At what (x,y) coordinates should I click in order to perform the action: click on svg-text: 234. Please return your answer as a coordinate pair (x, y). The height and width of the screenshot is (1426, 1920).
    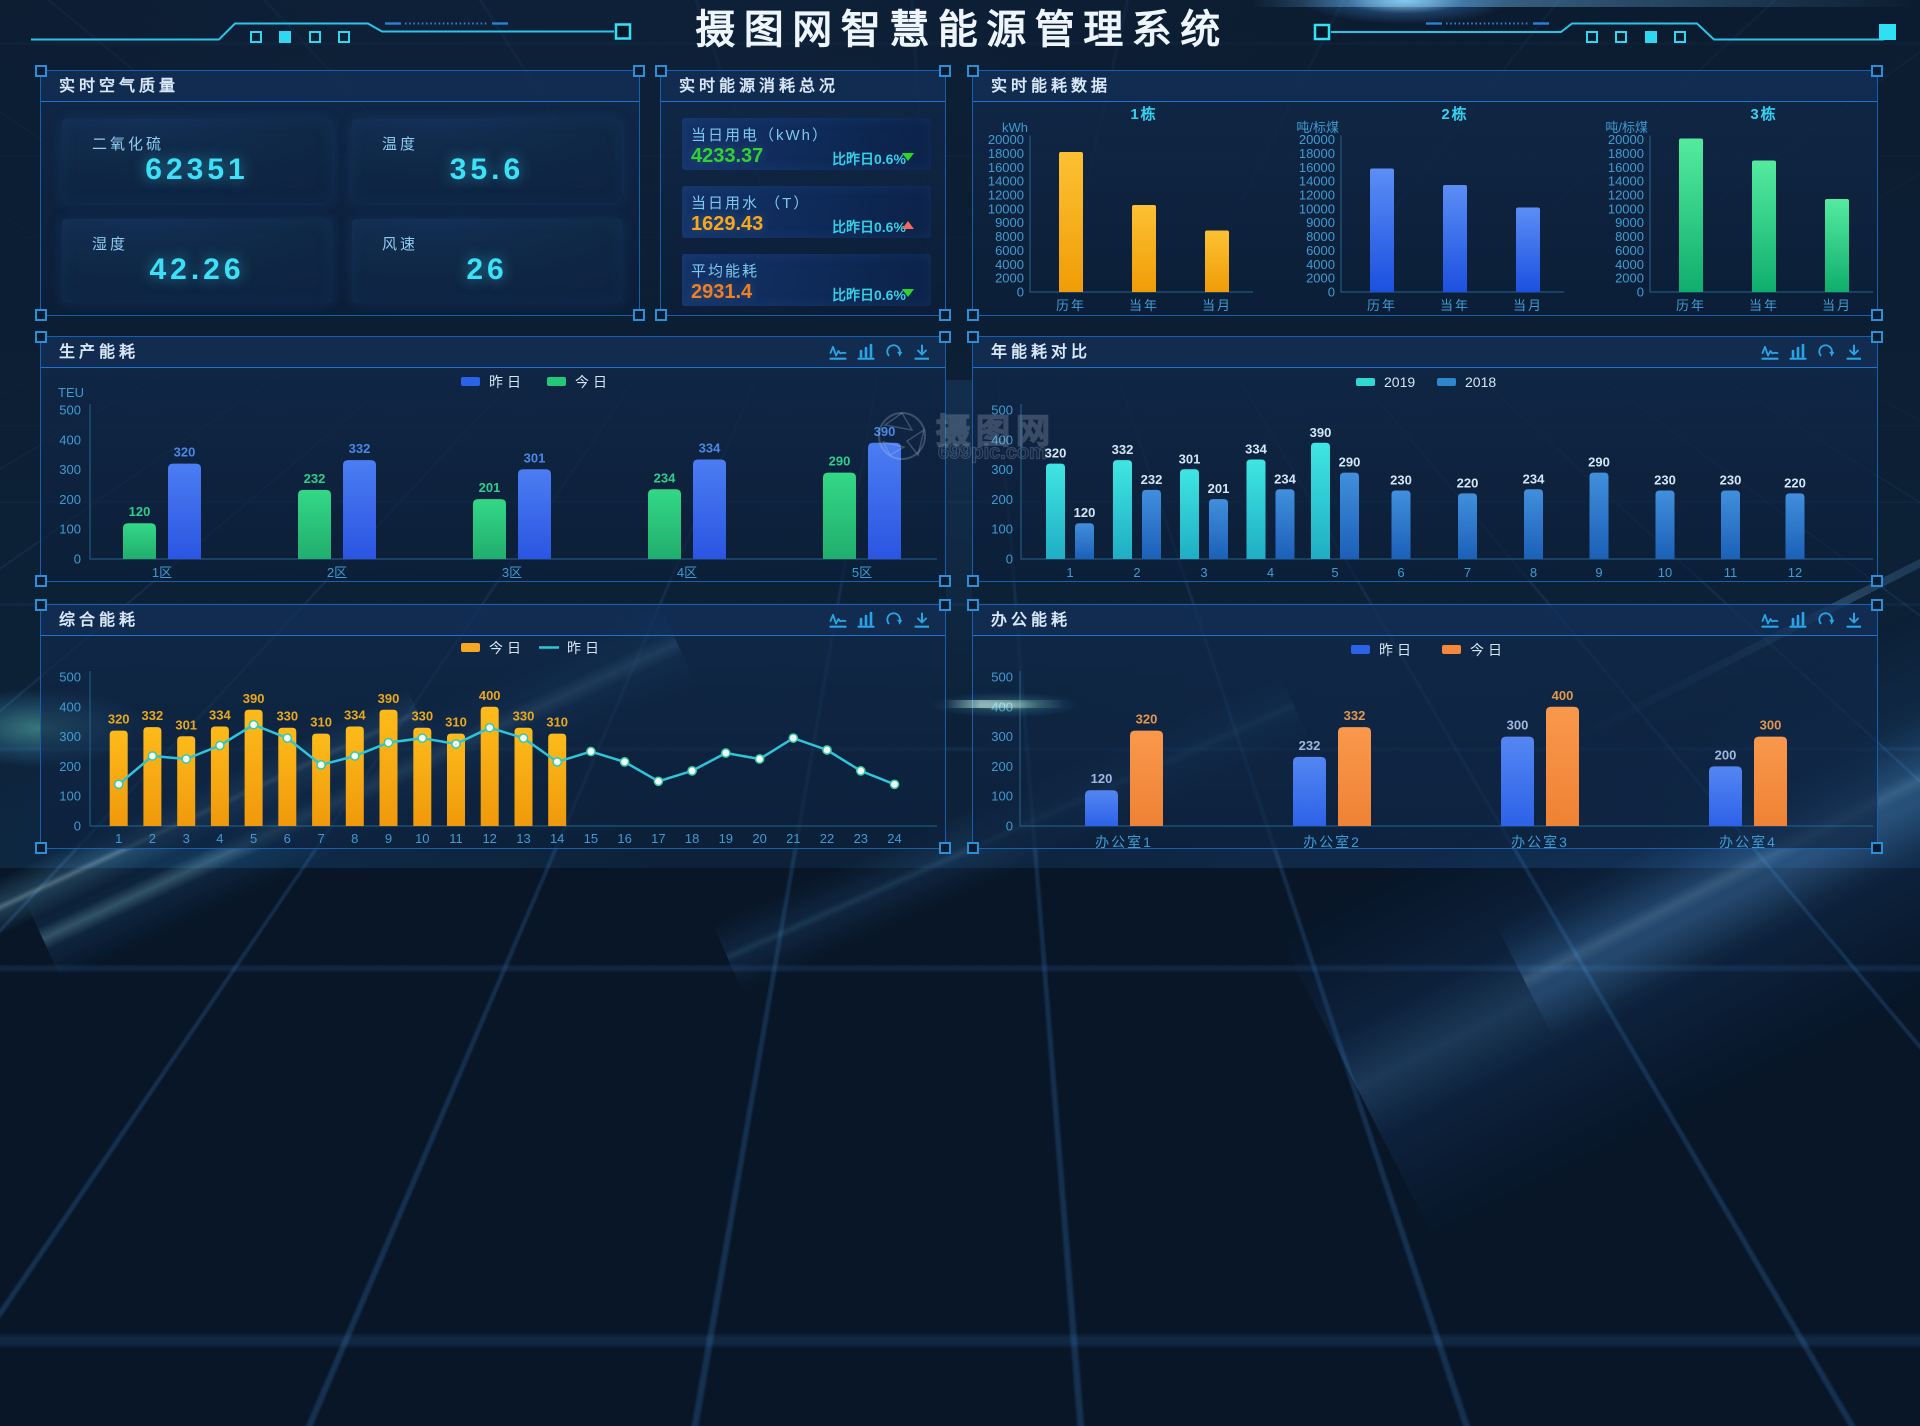
    Looking at the image, I should click on (665, 477).